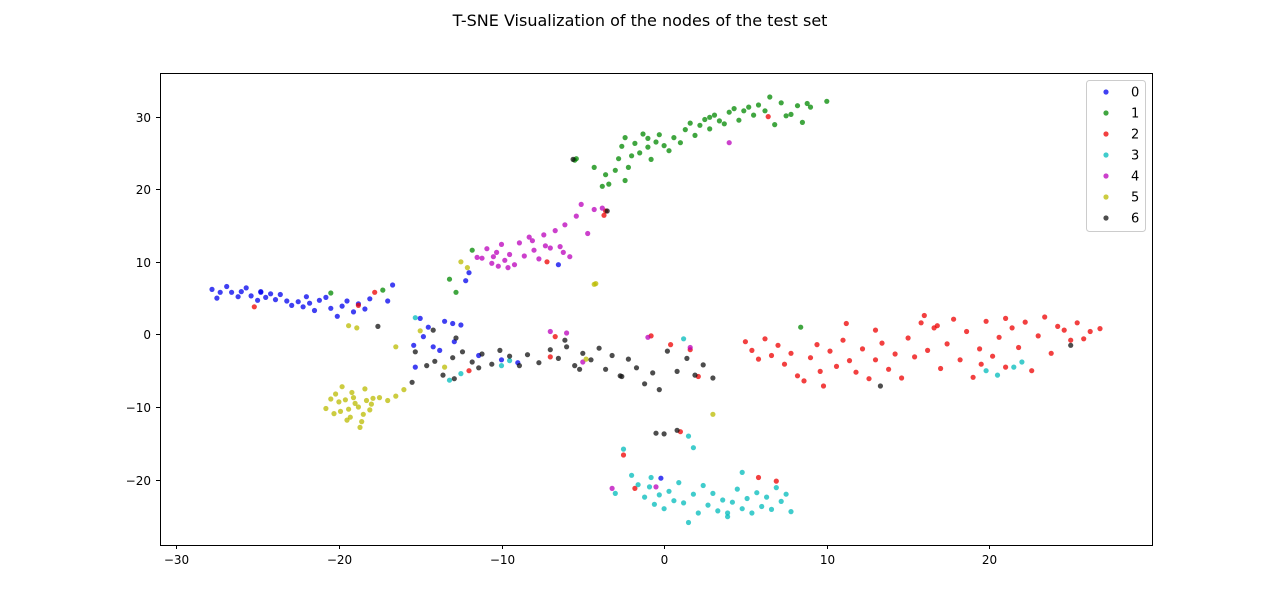 This screenshot has width=1280, height=616. Describe the element at coordinates (1135, 135) in the screenshot. I see `legend-label: 2` at that location.